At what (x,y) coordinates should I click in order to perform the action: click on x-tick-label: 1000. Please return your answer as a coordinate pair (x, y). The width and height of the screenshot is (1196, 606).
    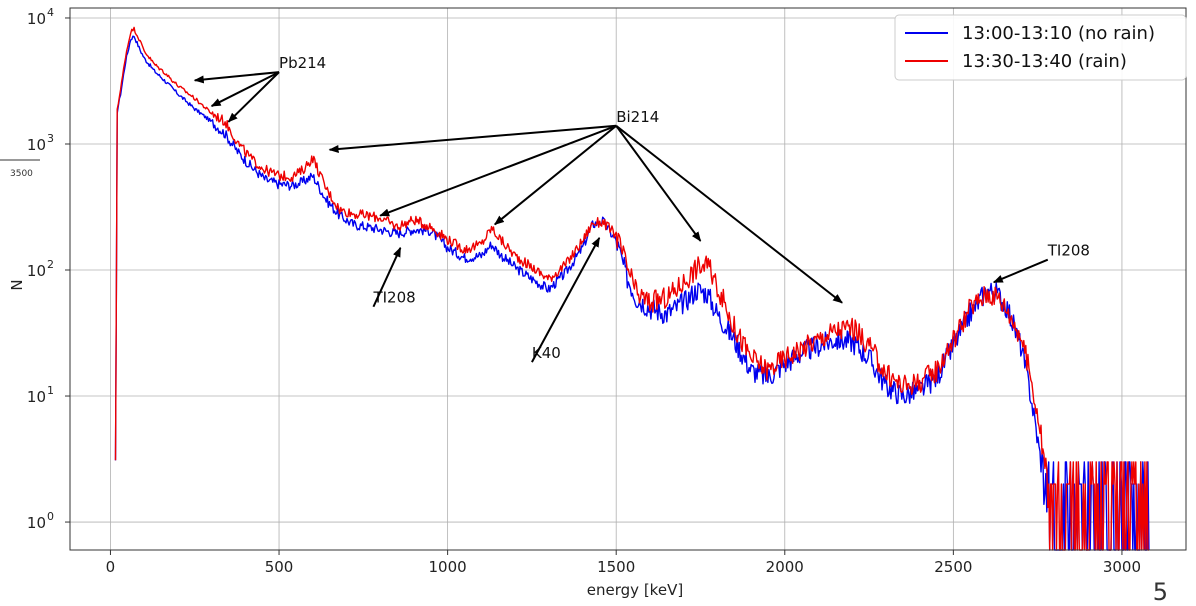
    Looking at the image, I should click on (448, 567).